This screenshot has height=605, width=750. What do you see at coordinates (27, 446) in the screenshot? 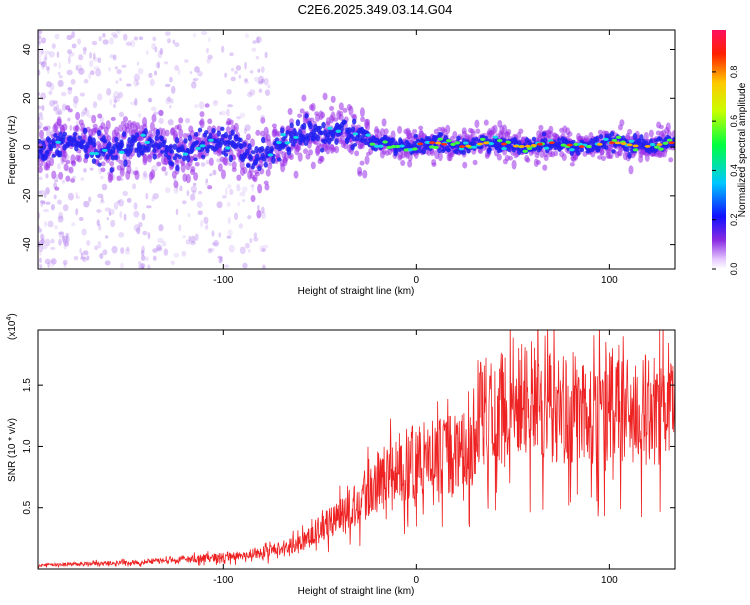
I see `snr-ytick-label-1: 1.0` at bounding box center [27, 446].